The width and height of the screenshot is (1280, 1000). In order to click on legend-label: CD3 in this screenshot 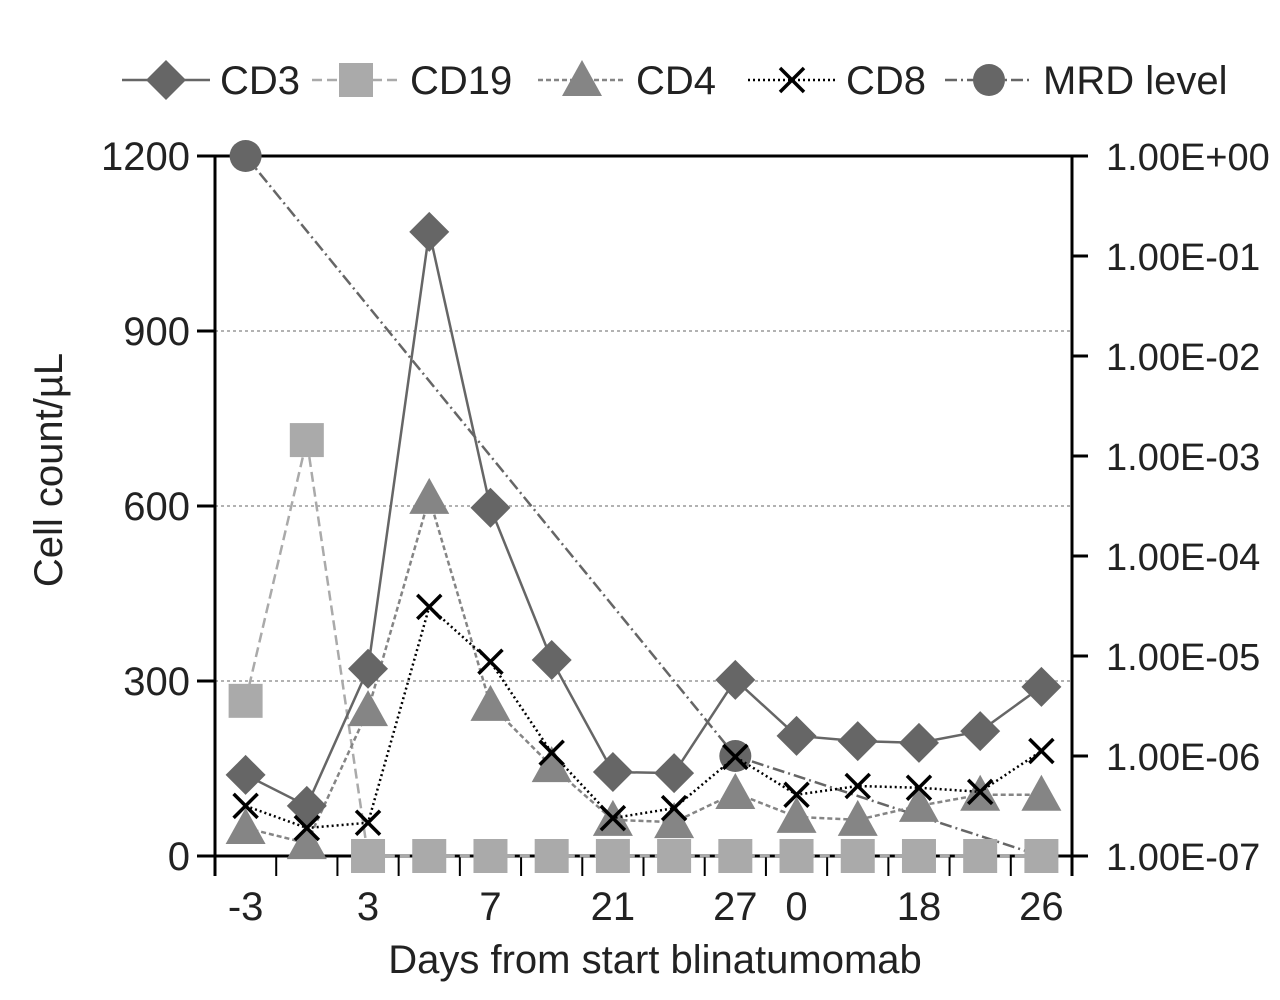, I will do `click(260, 81)`.